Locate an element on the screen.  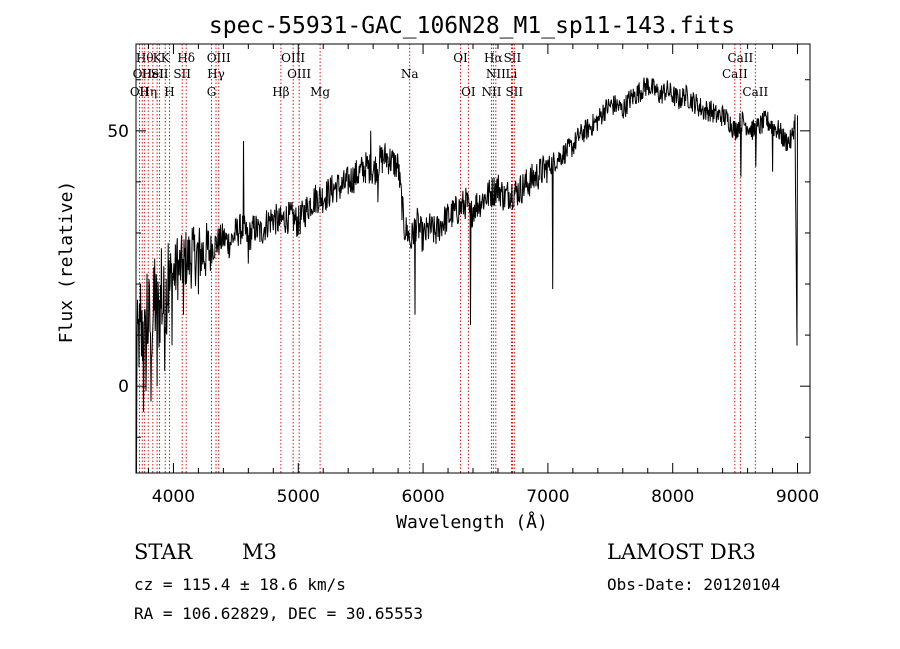
y-tick-label: 50 is located at coordinates (118, 132).